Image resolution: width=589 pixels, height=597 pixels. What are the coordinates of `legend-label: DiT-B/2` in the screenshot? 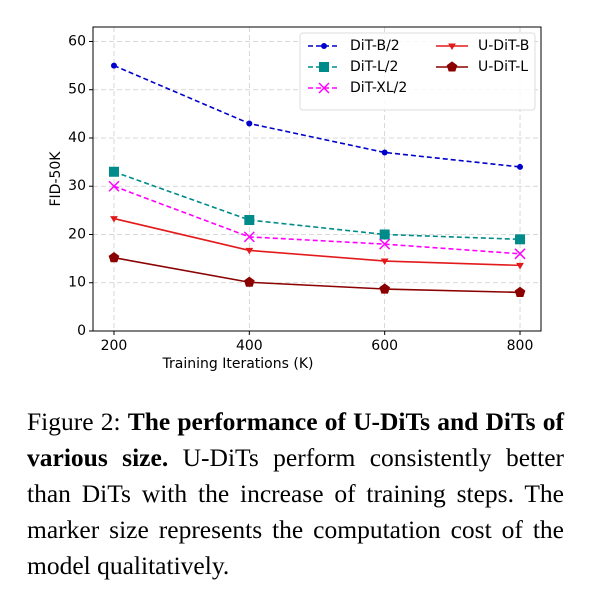 It's located at (375, 46).